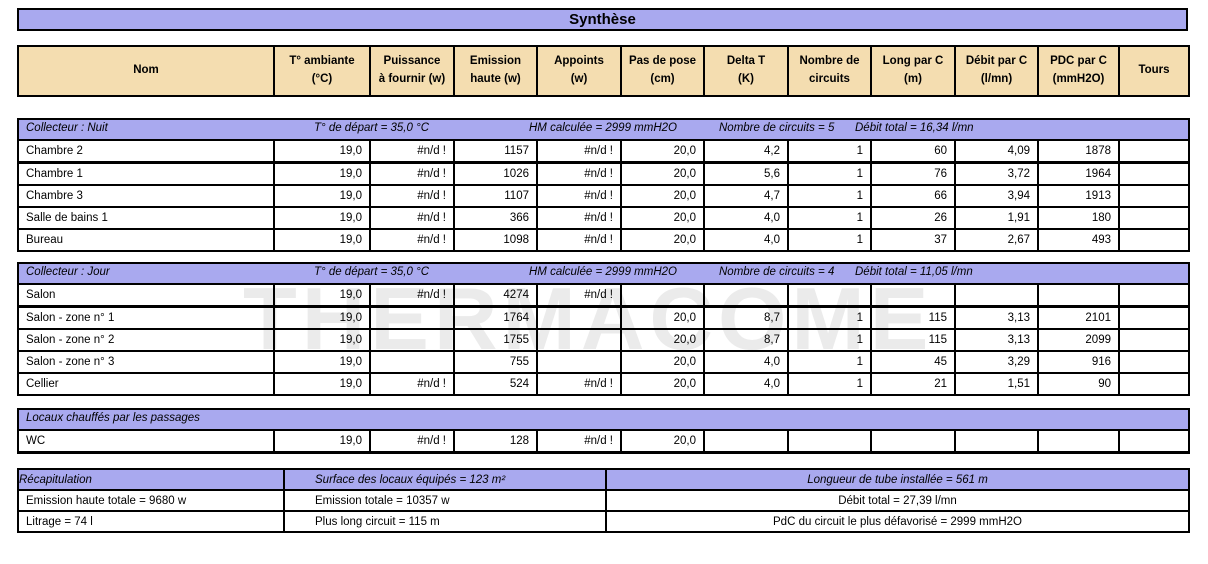  What do you see at coordinates (151, 479) in the screenshot?
I see `recap-title: Récapitulation` at bounding box center [151, 479].